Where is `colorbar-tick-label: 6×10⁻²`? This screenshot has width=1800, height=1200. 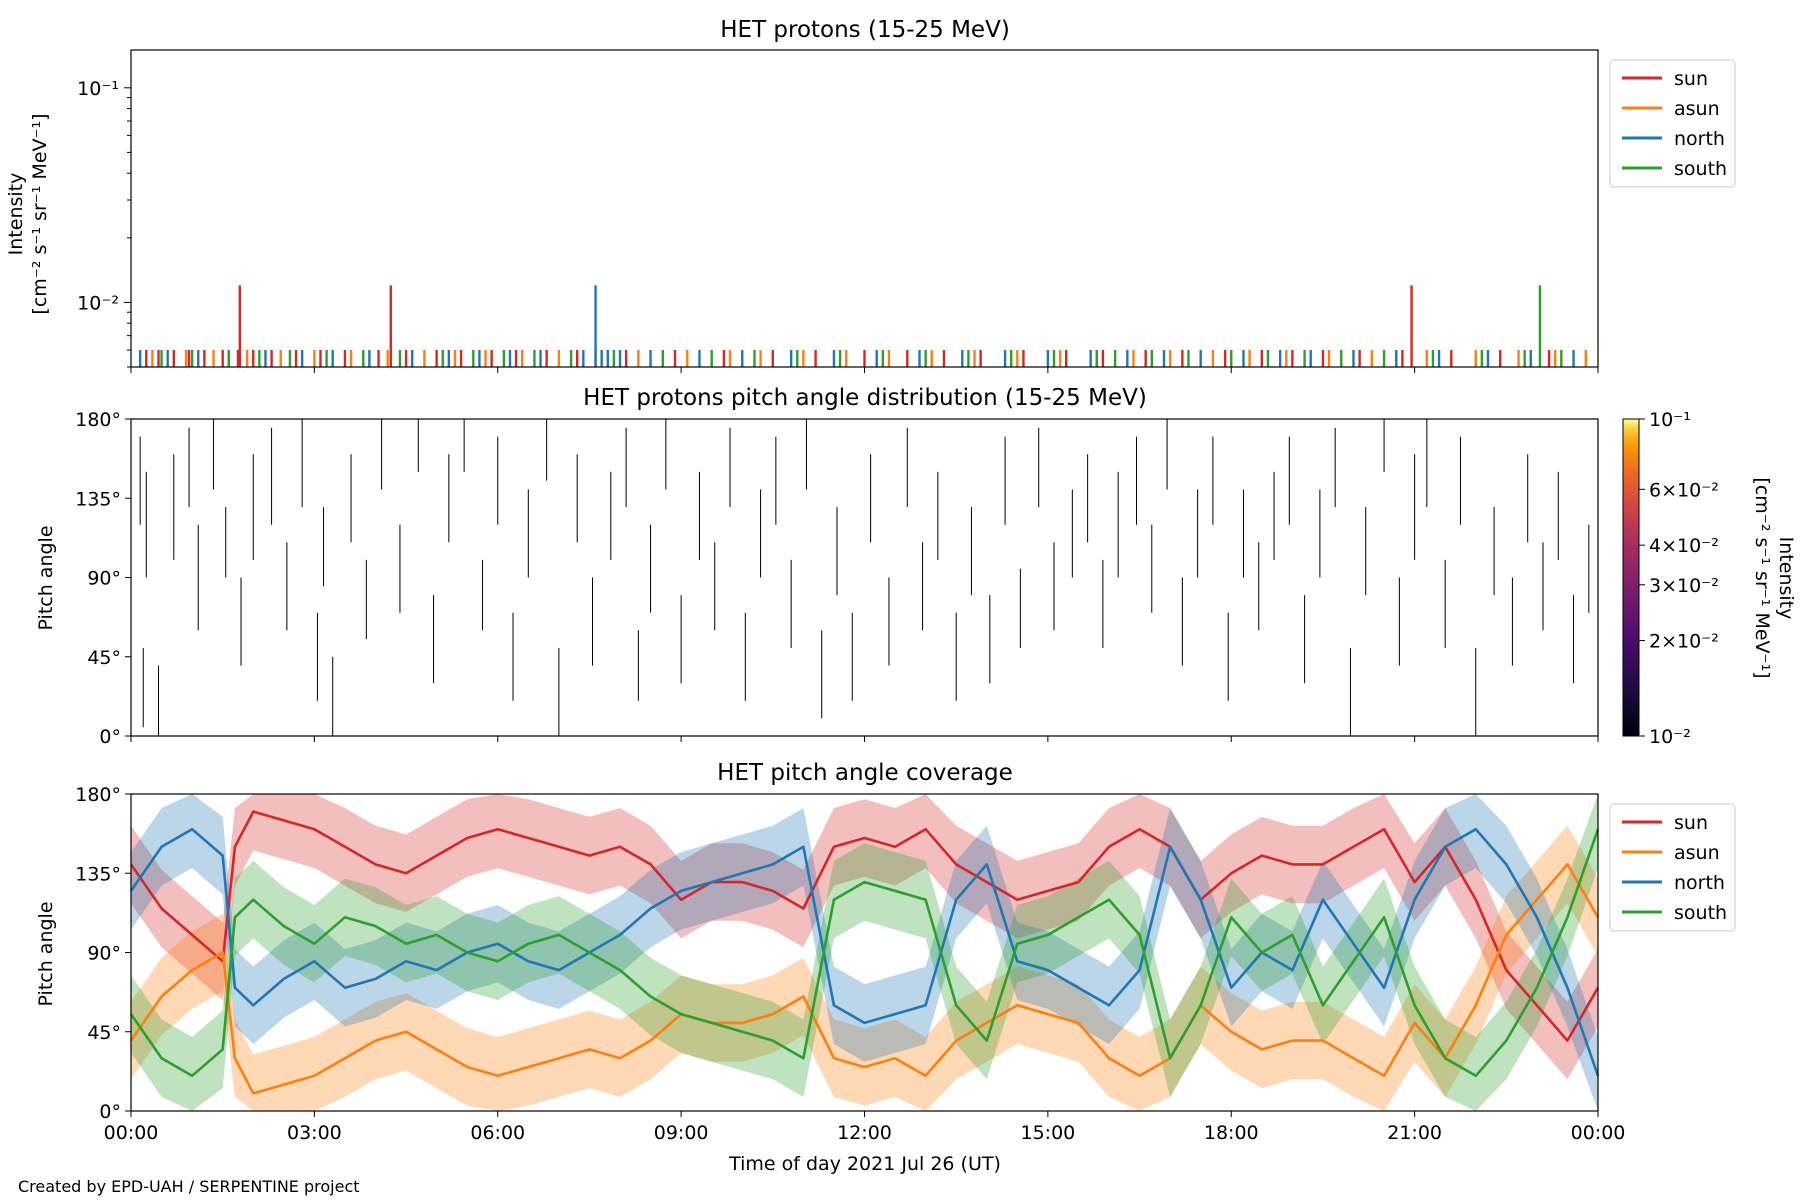
colorbar-tick-label: 6×10⁻² is located at coordinates (1684, 490).